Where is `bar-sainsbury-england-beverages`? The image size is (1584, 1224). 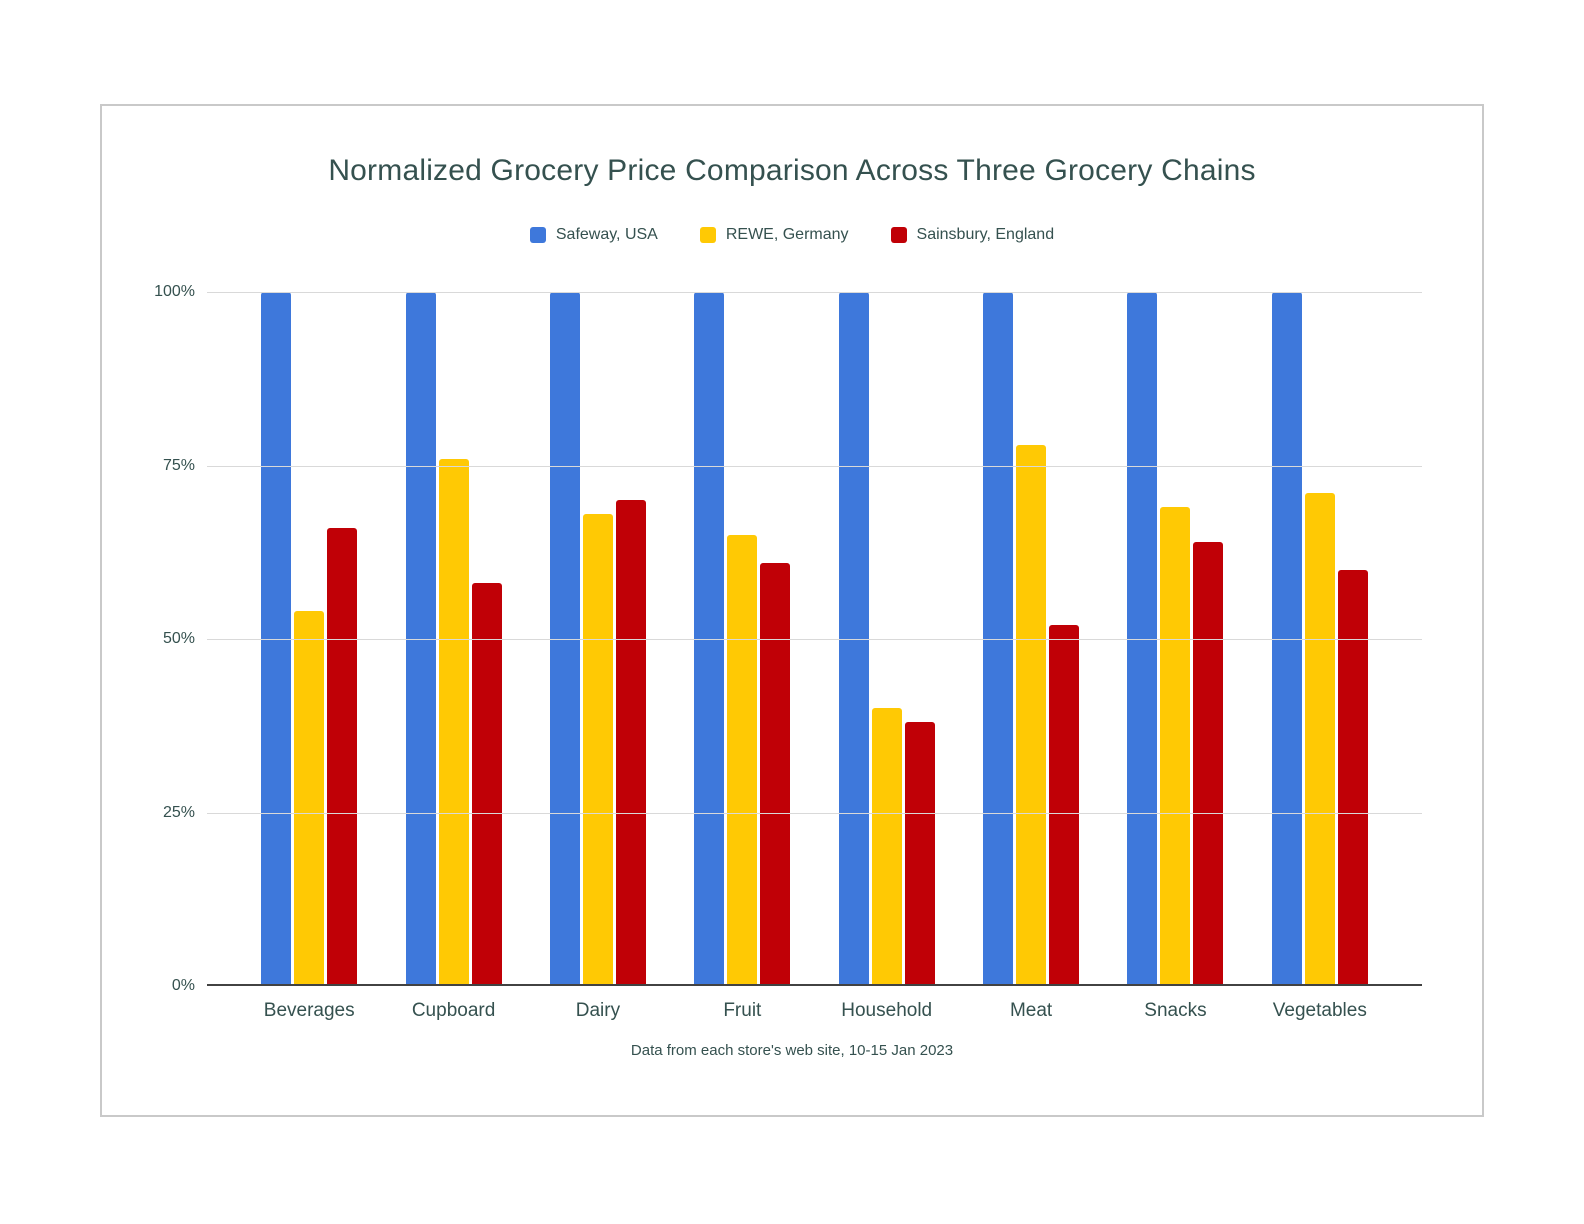 bar-sainsbury-england-beverages is located at coordinates (342, 756).